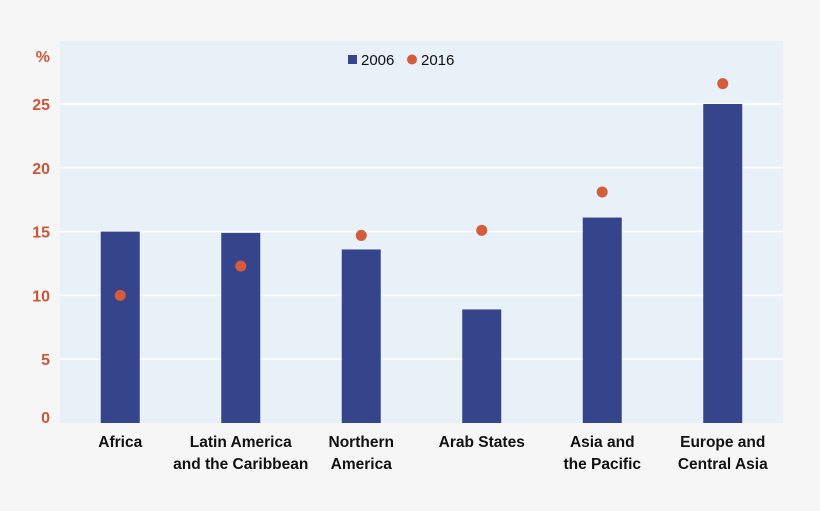 The image size is (820, 511). I want to click on y-axis-unit: %, so click(43, 57).